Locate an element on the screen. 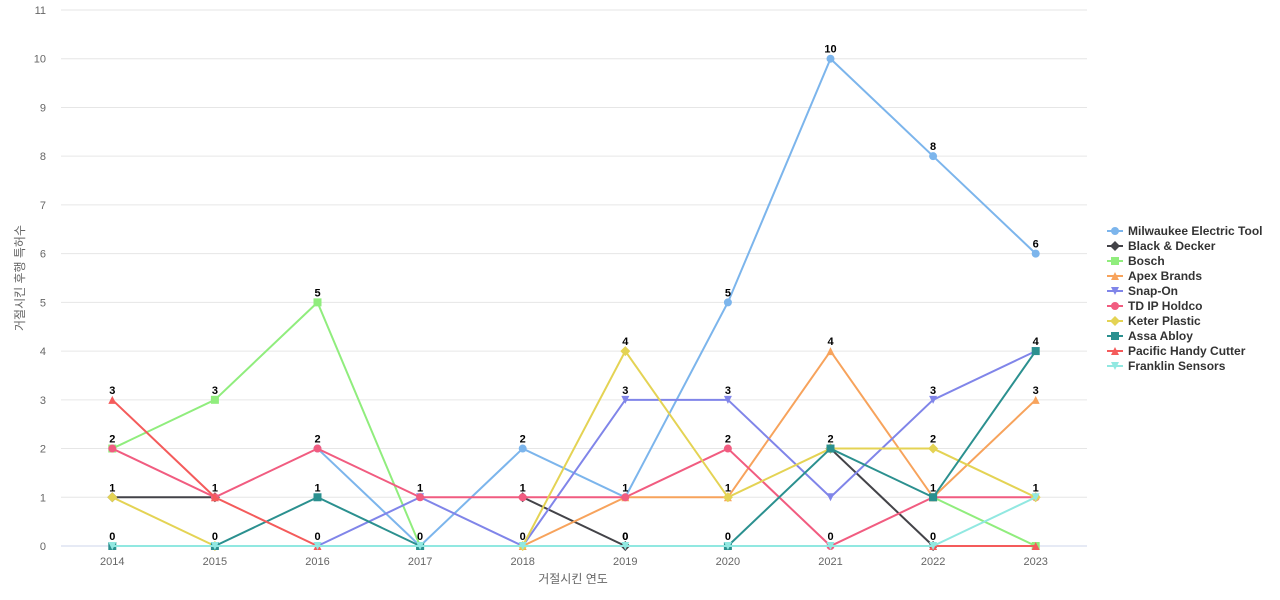 This screenshot has height=600, width=1280. y-tick-label: 11 is located at coordinates (40, 11).